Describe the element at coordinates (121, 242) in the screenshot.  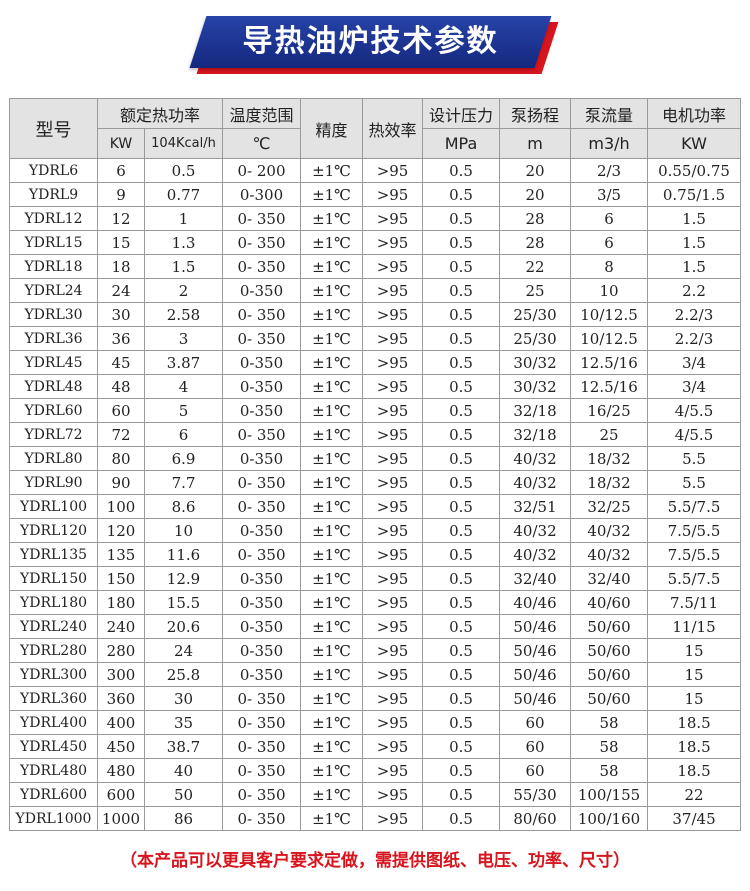
I see `cell-rated-kw: 15` at that location.